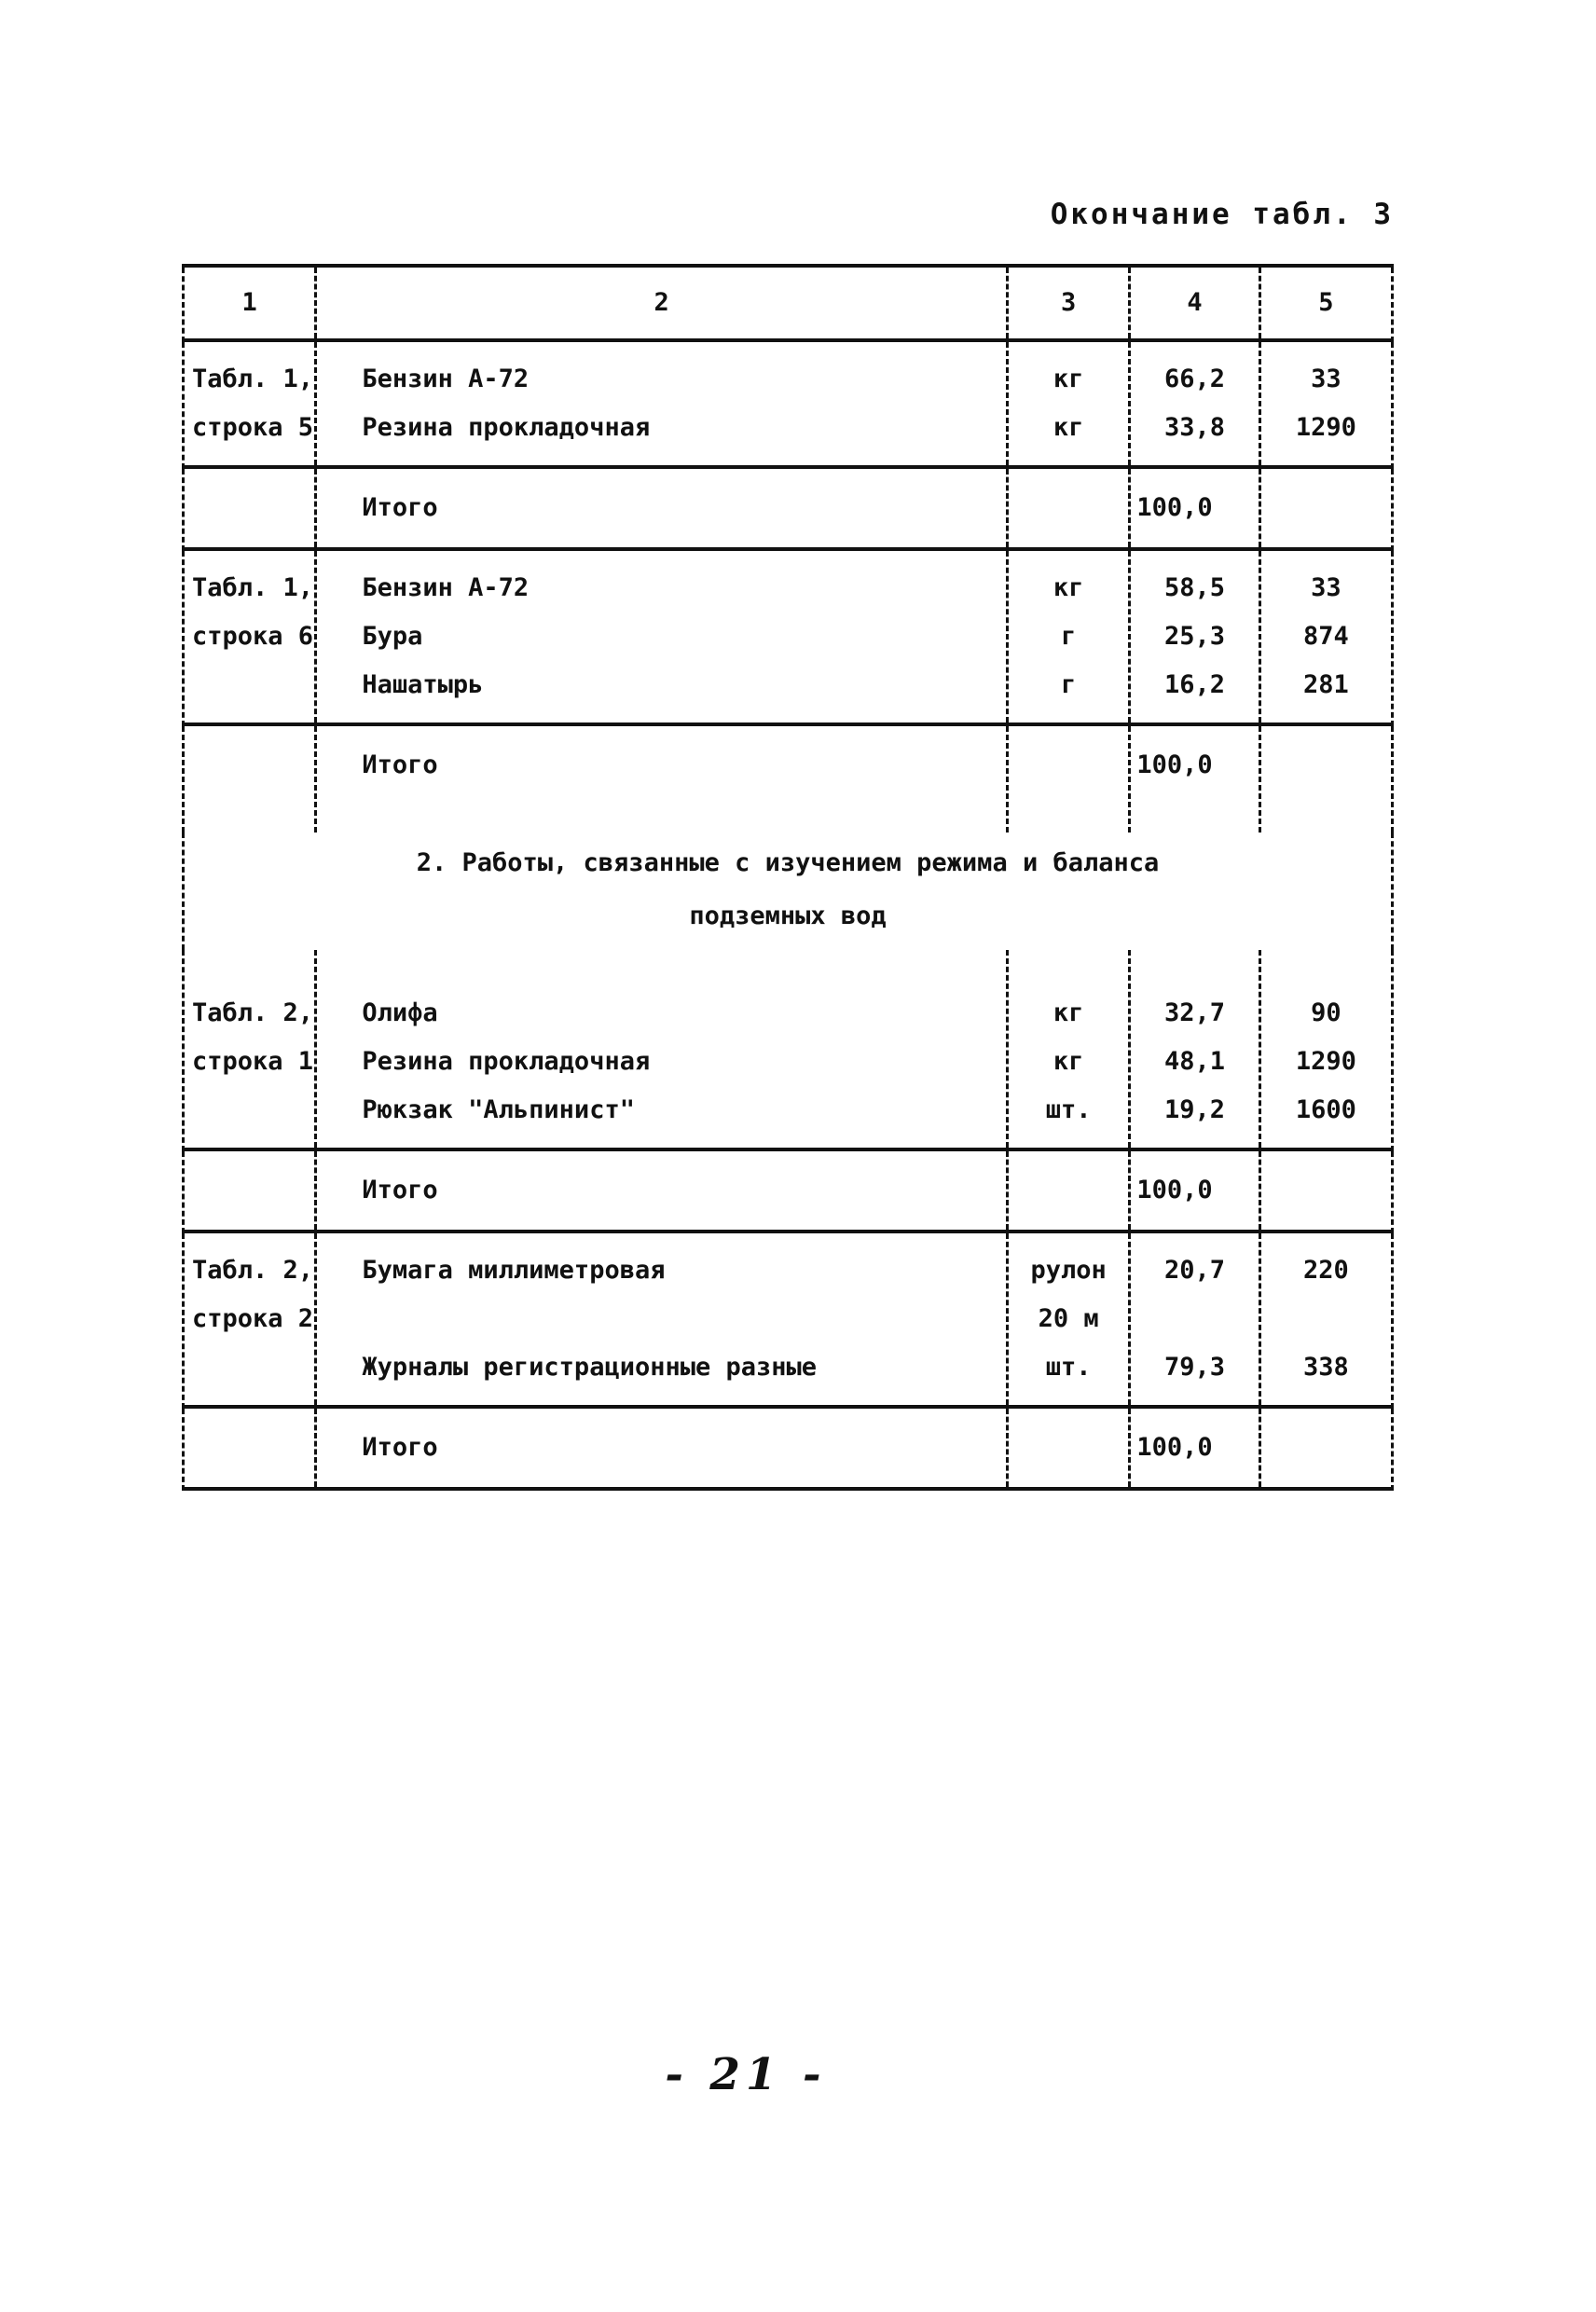  I want to click on price-cell: 33 874 281, so click(1324, 636).